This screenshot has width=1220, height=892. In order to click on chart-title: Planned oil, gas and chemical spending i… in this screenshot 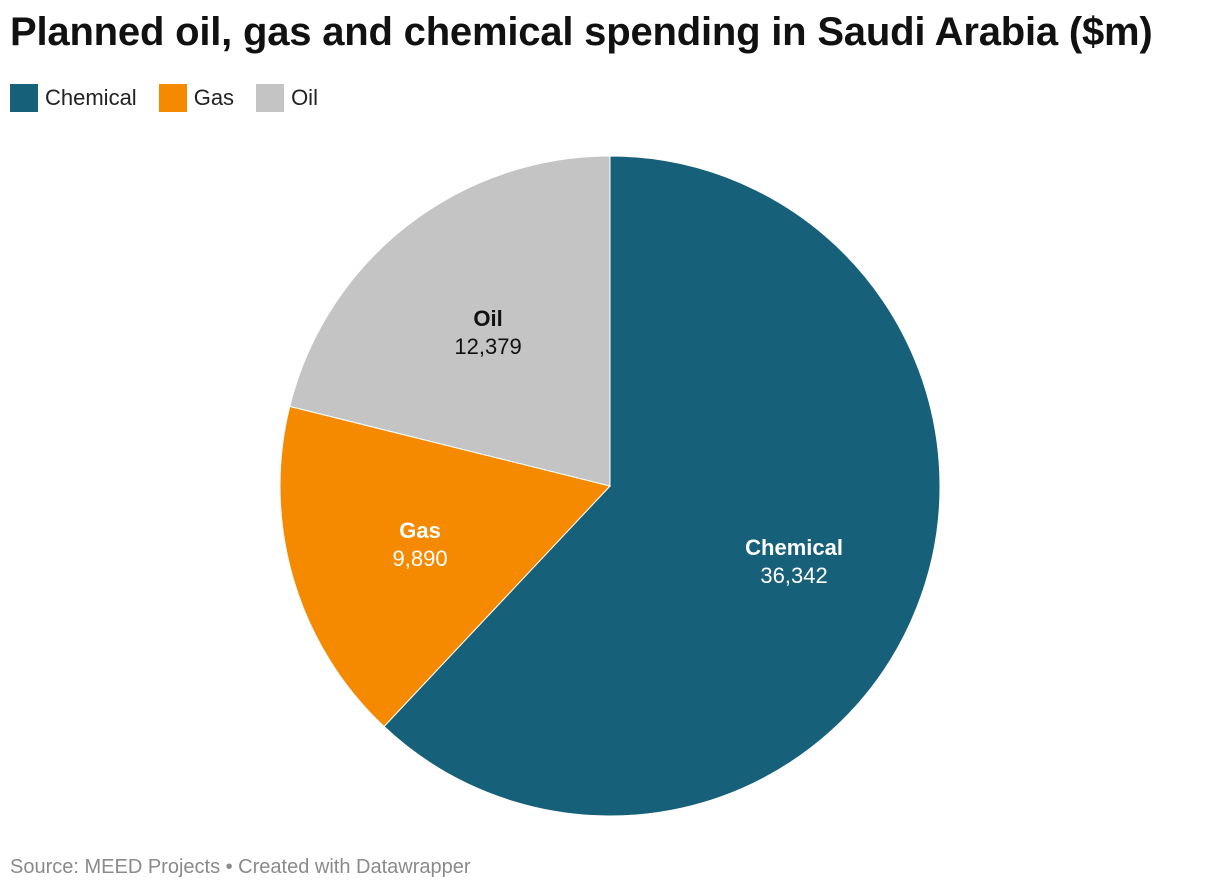, I will do `click(581, 32)`.